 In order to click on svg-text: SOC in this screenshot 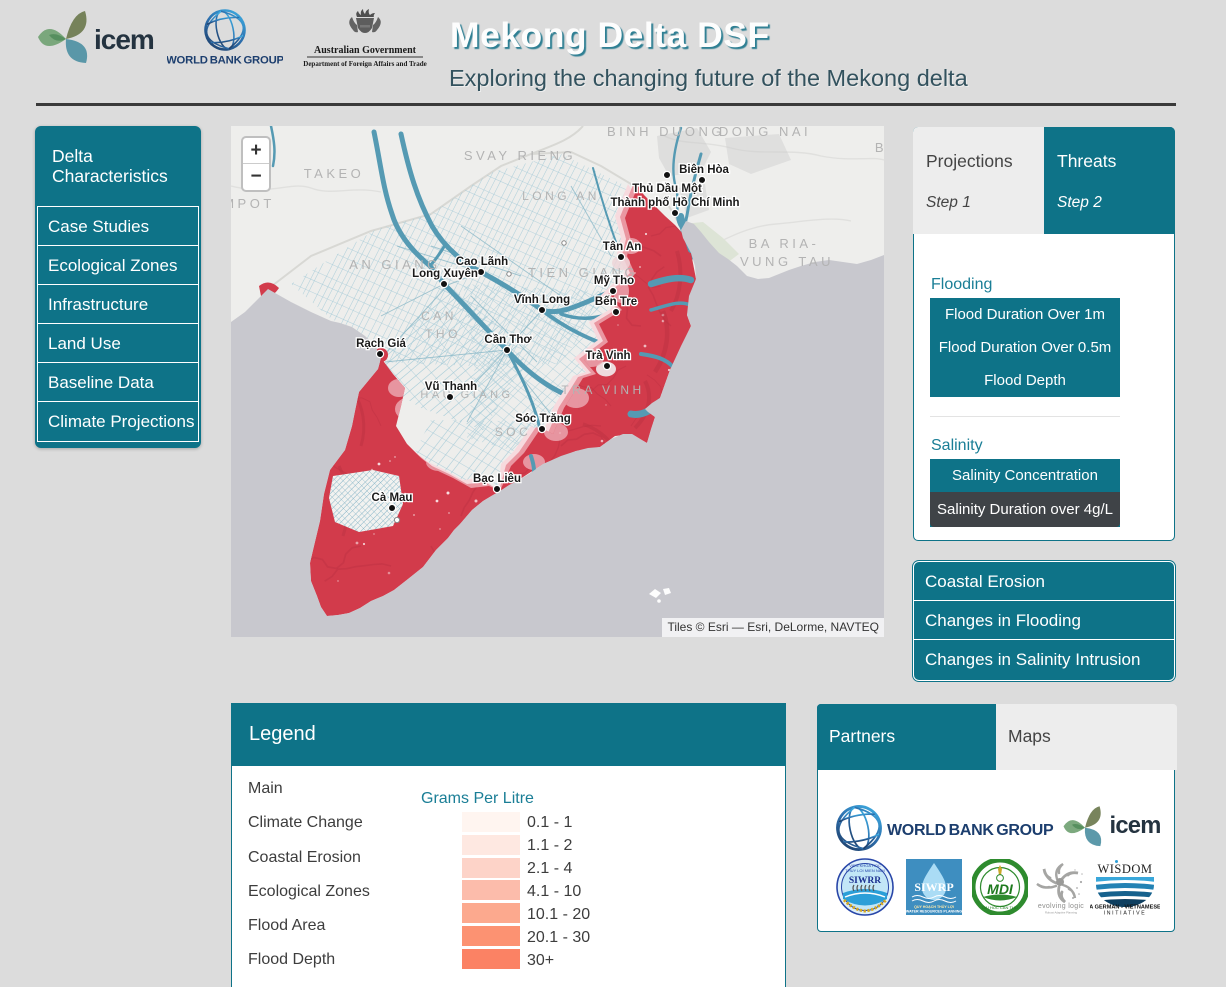, I will do `click(513, 432)`.